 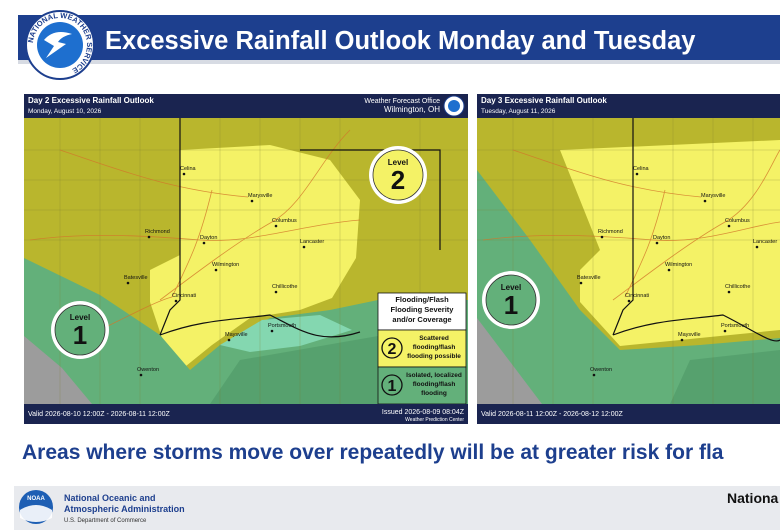 I want to click on city-label: Dayton, so click(x=208, y=238).